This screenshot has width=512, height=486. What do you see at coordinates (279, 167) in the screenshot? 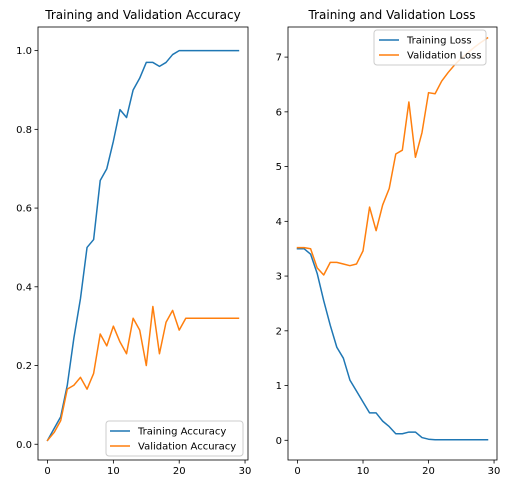
I see `loss-y-tick-label: 5` at bounding box center [279, 167].